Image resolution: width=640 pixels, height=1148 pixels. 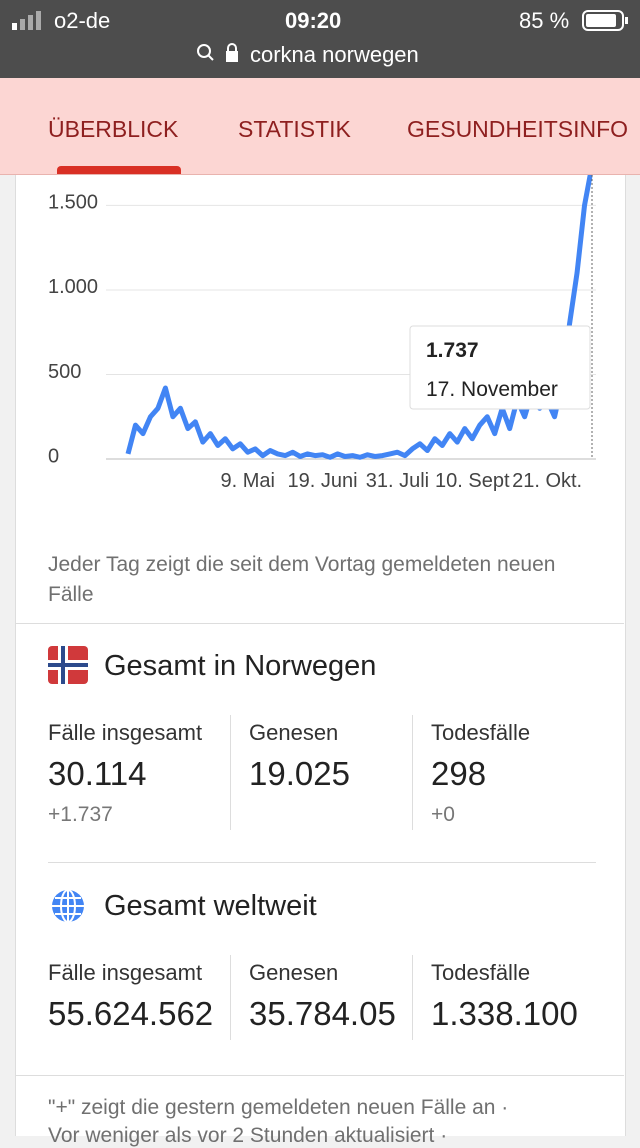 What do you see at coordinates (313, 20) in the screenshot?
I see `clock: 09:20` at bounding box center [313, 20].